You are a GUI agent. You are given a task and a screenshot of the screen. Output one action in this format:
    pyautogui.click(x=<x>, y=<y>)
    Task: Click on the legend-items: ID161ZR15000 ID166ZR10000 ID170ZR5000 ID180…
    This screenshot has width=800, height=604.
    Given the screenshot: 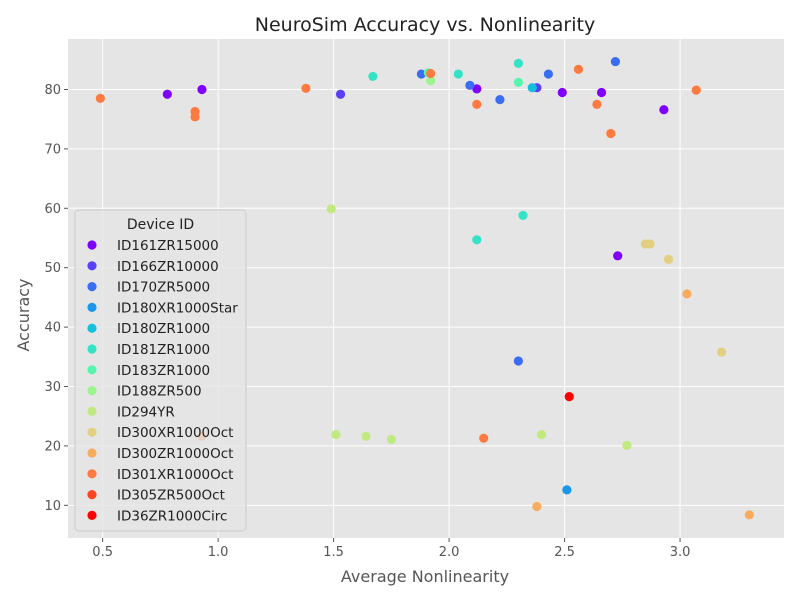 What is the action you would take?
    pyautogui.click(x=162, y=381)
    